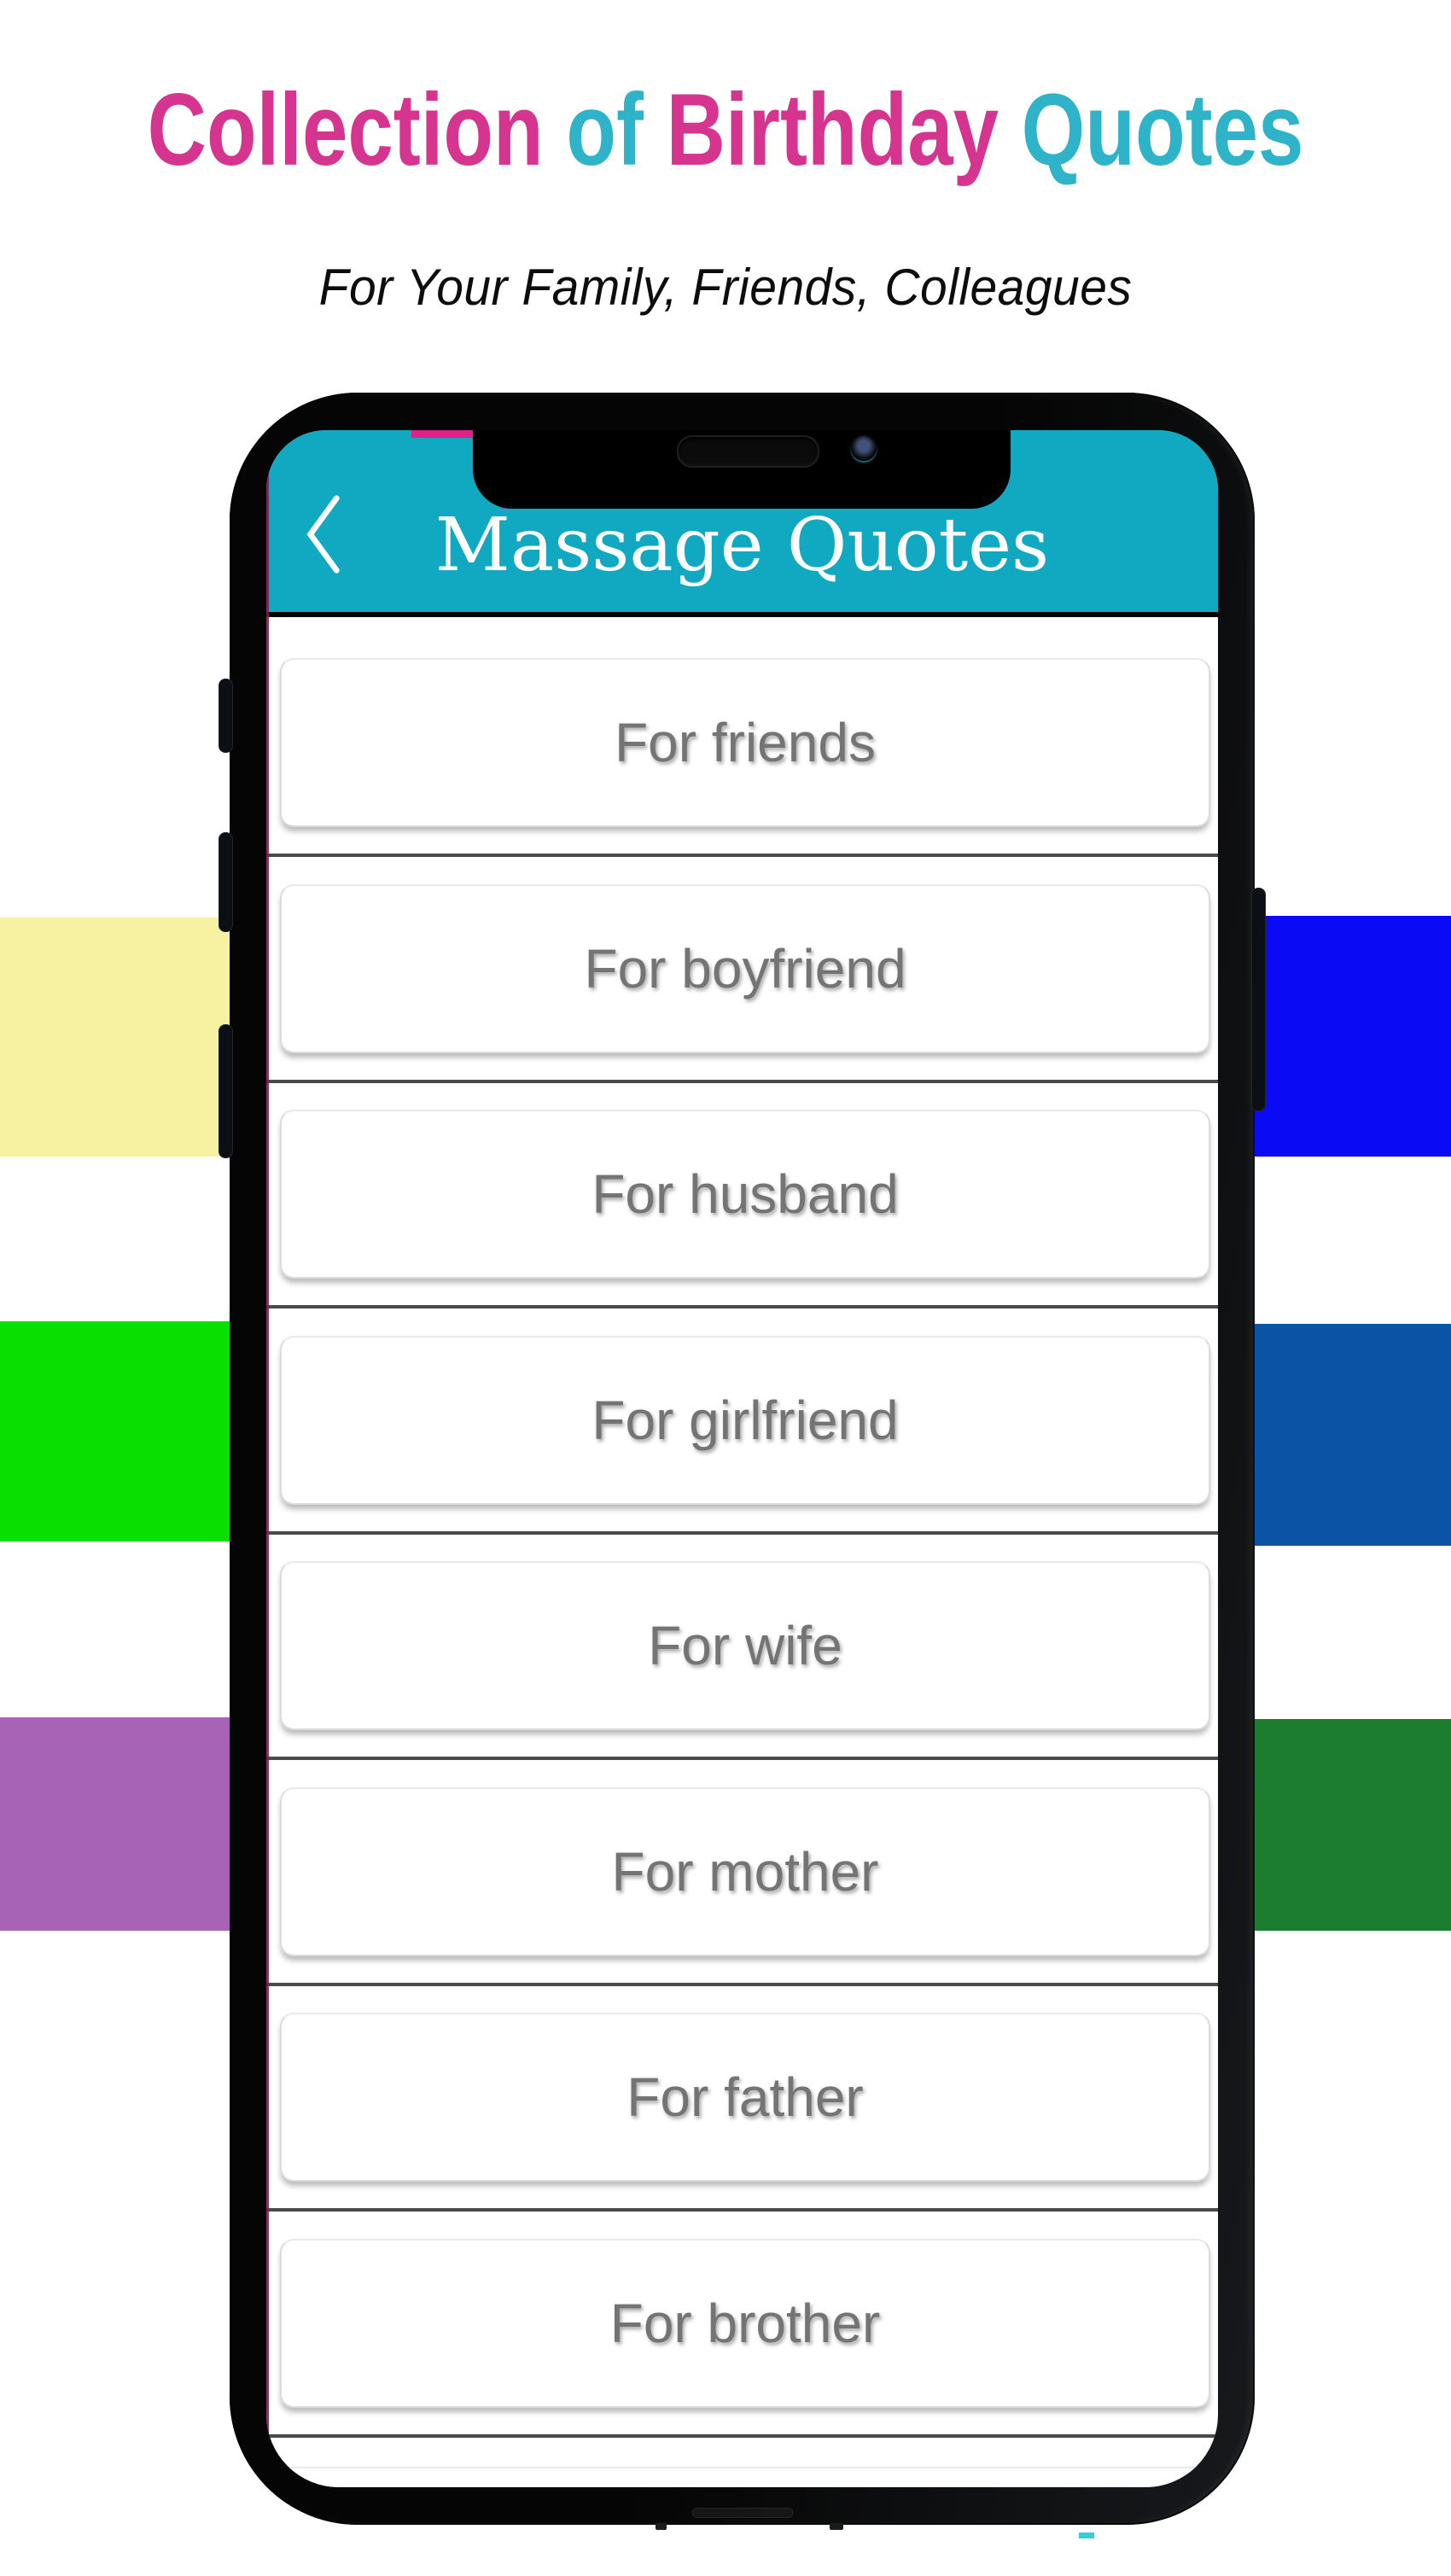  I want to click on purple-bar, so click(116, 1824).